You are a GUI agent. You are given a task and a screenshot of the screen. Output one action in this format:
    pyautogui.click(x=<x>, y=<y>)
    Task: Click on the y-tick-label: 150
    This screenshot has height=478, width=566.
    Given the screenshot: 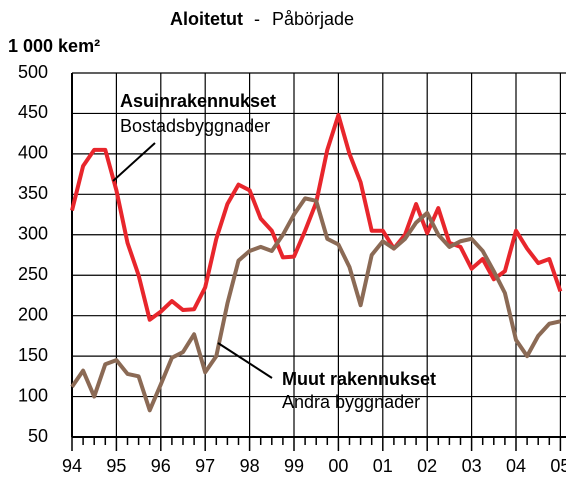 What is the action you would take?
    pyautogui.click(x=33, y=355)
    